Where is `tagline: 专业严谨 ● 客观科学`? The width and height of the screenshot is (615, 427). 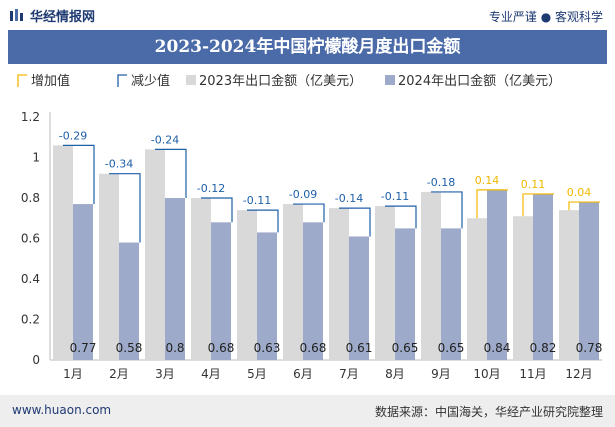
tagline: 专业严谨 ● 客观科学 is located at coordinates (545, 17).